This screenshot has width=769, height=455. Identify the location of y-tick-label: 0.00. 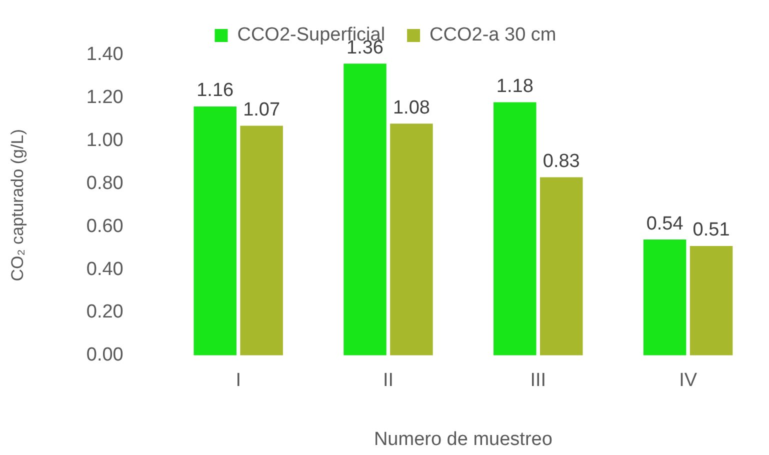
(105, 355).